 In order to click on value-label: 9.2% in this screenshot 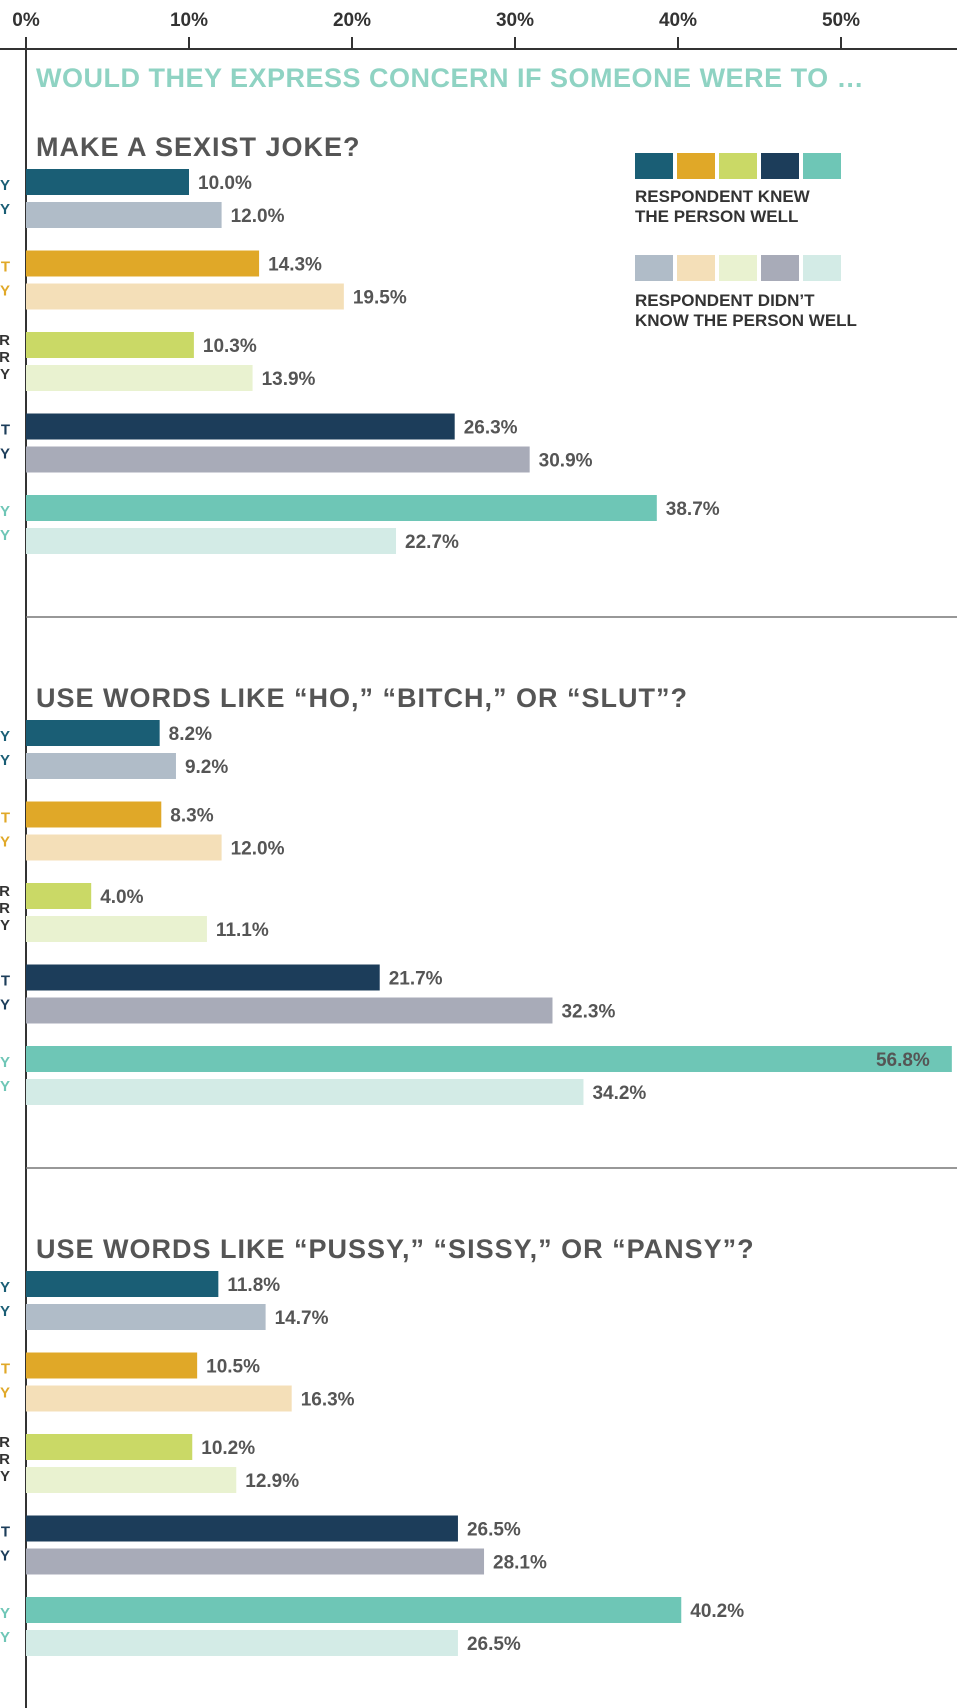, I will do `click(206, 767)`.